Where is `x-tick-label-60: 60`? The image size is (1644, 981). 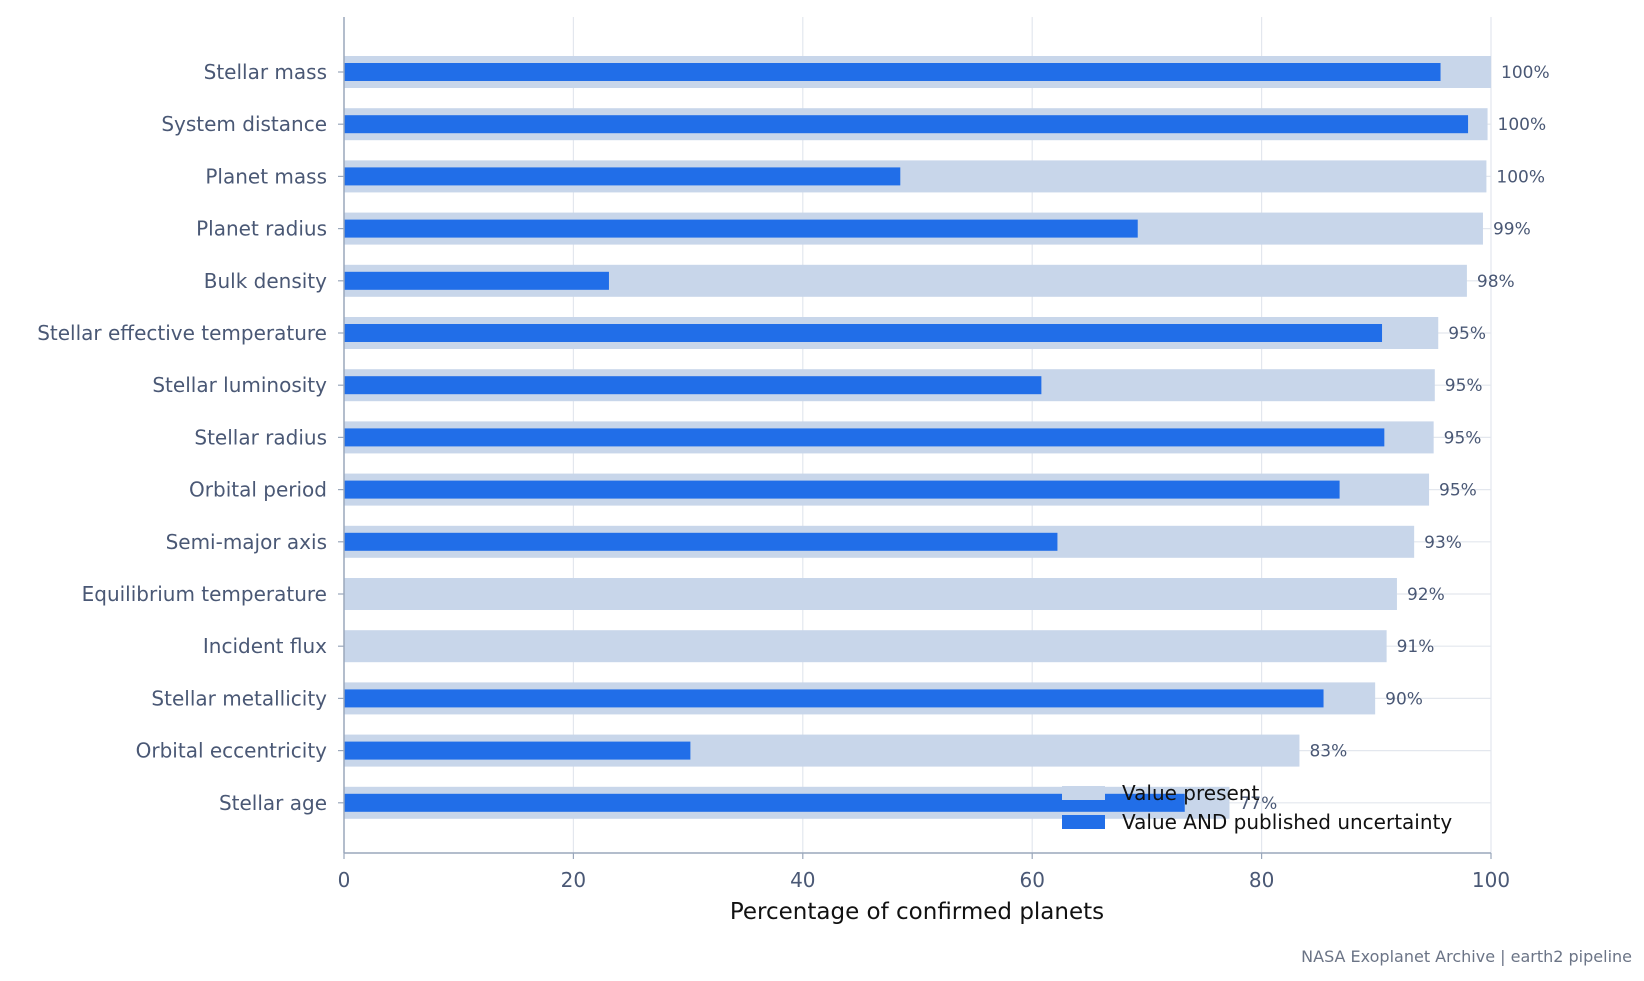 x-tick-label-60: 60 is located at coordinates (1031, 880).